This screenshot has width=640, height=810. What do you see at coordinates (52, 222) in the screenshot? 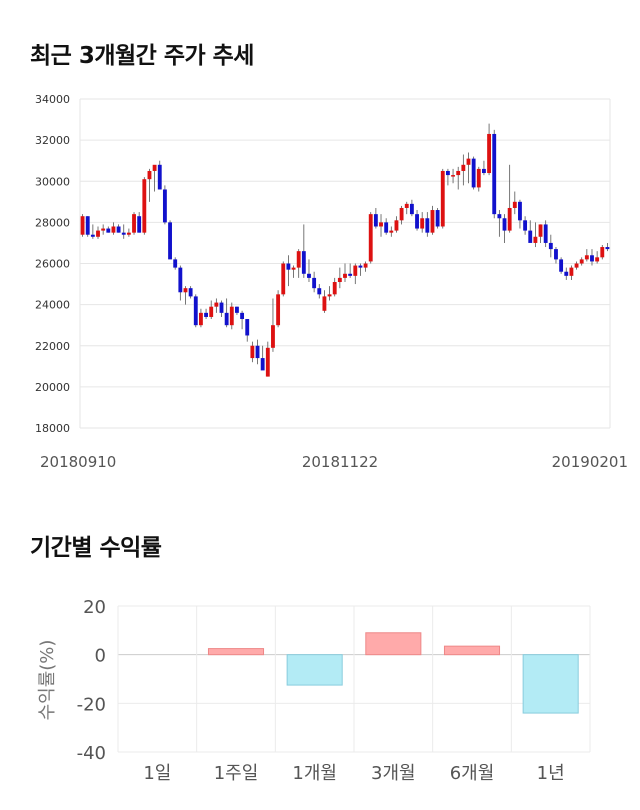
I see `candlestick-y-tick-label: 28000` at bounding box center [52, 222].